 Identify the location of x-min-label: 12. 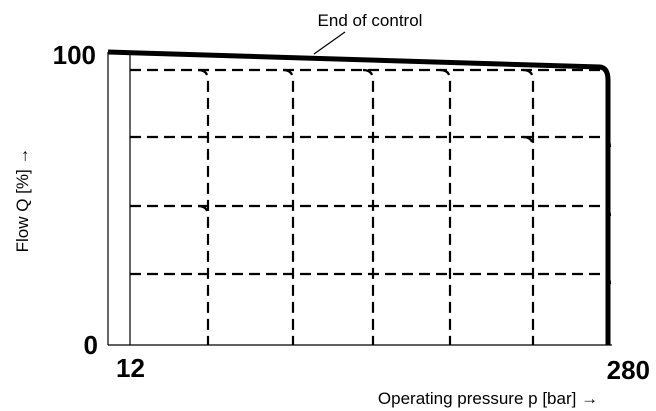
(130, 368).